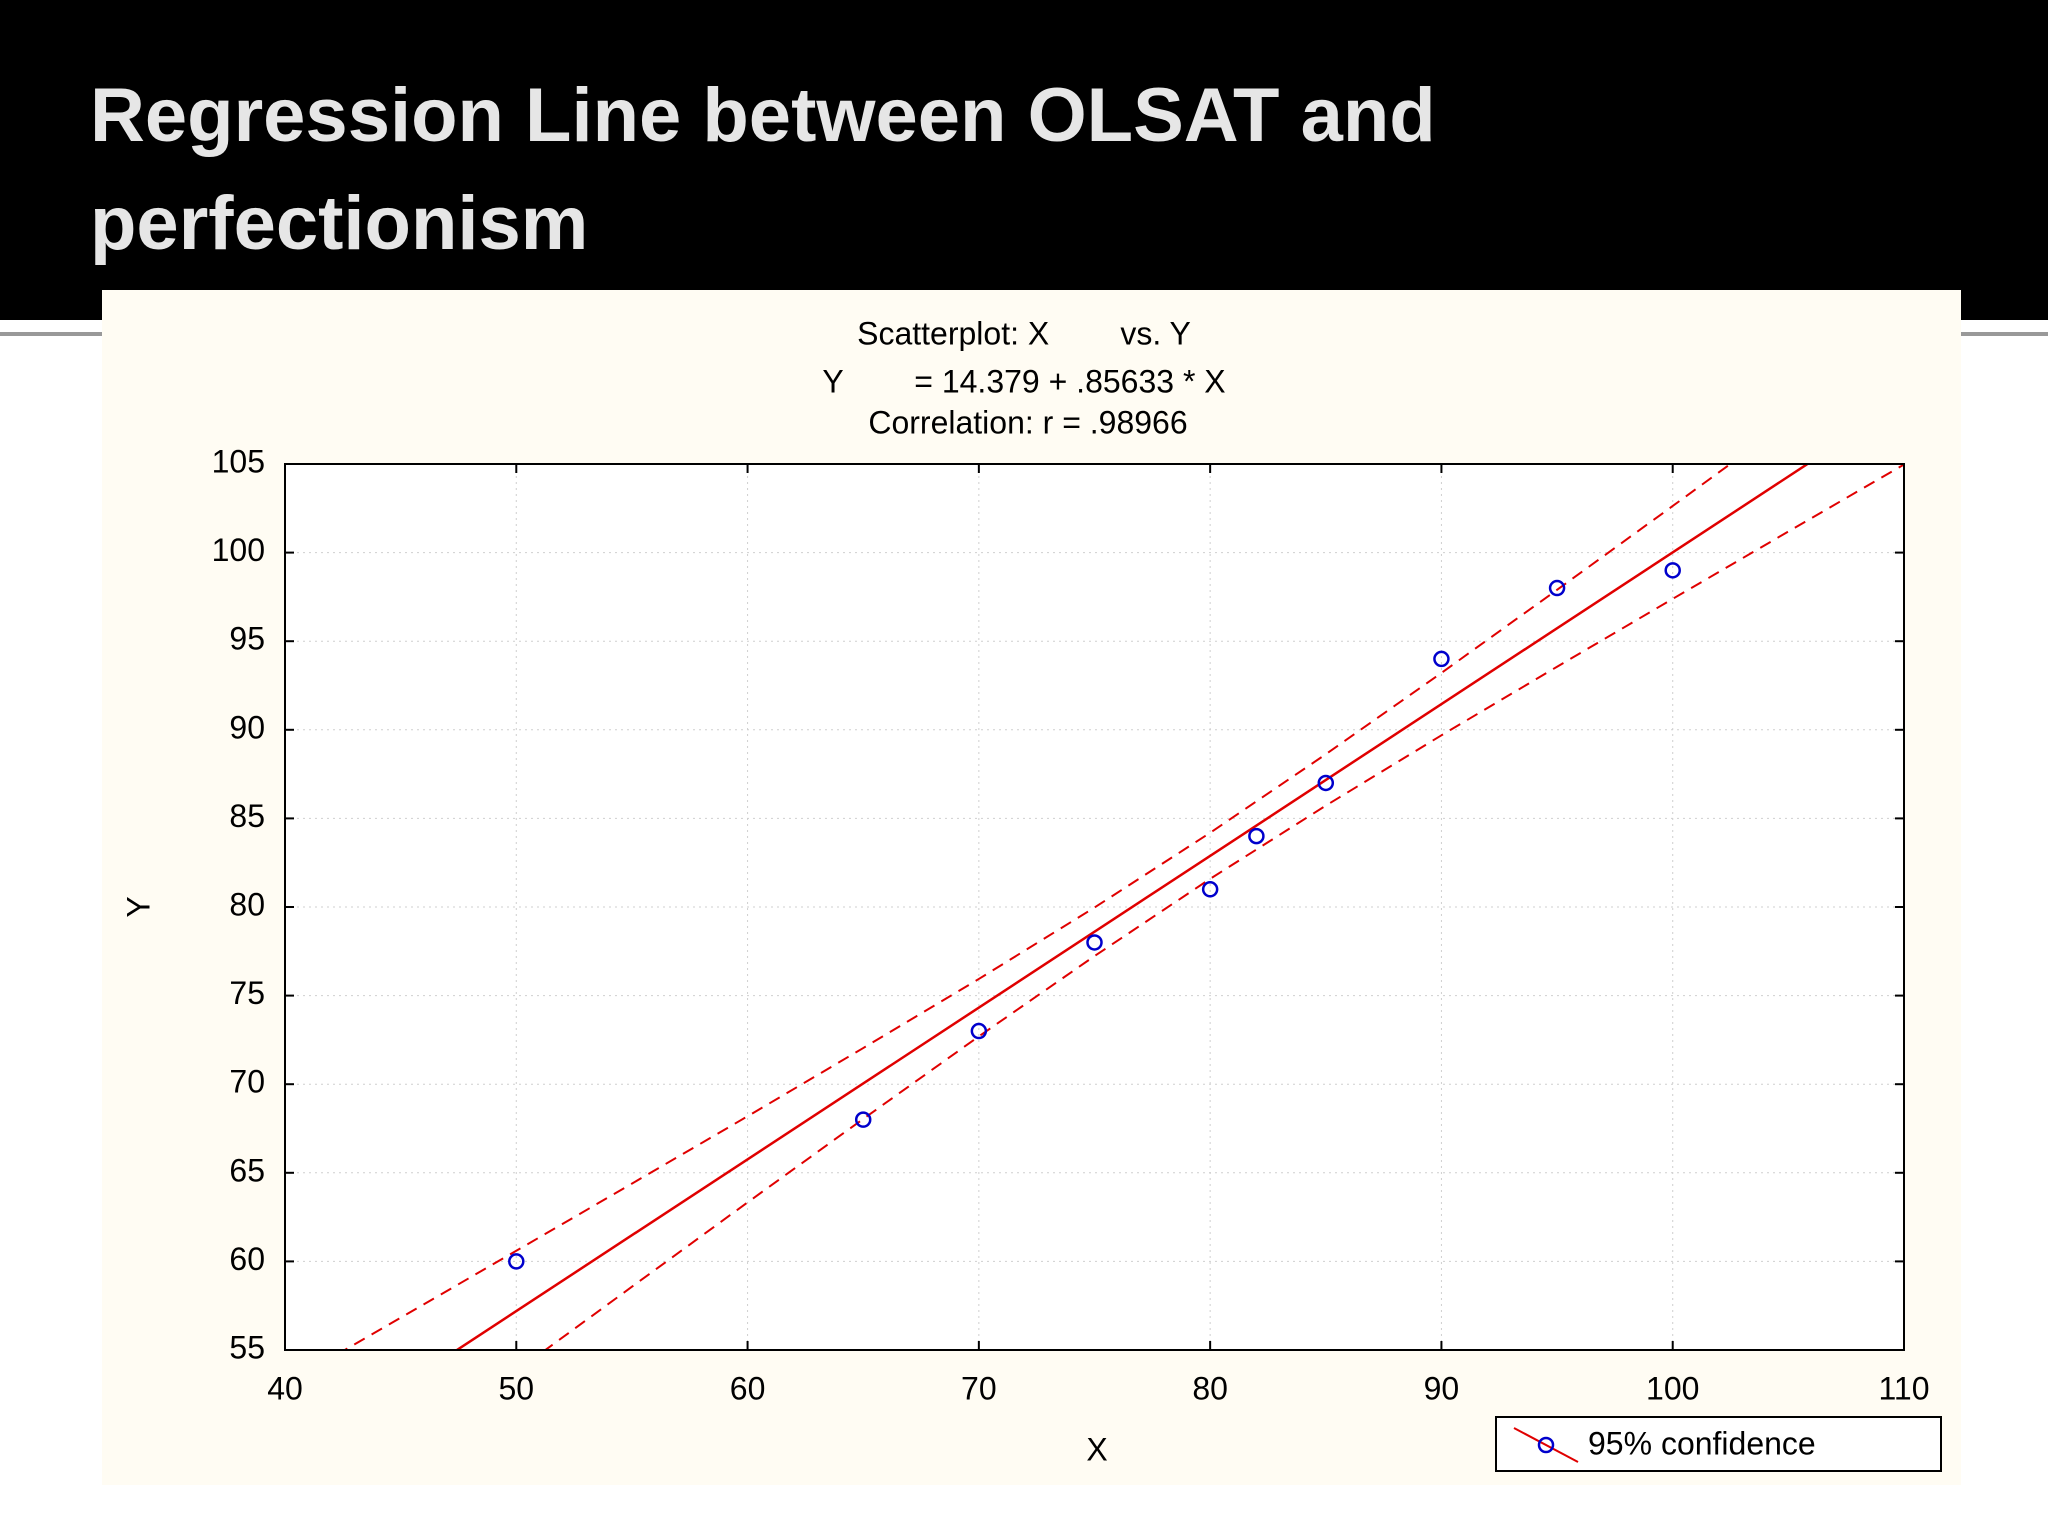  Describe the element at coordinates (238, 550) in the screenshot. I see `y-tick-label: 100` at that location.